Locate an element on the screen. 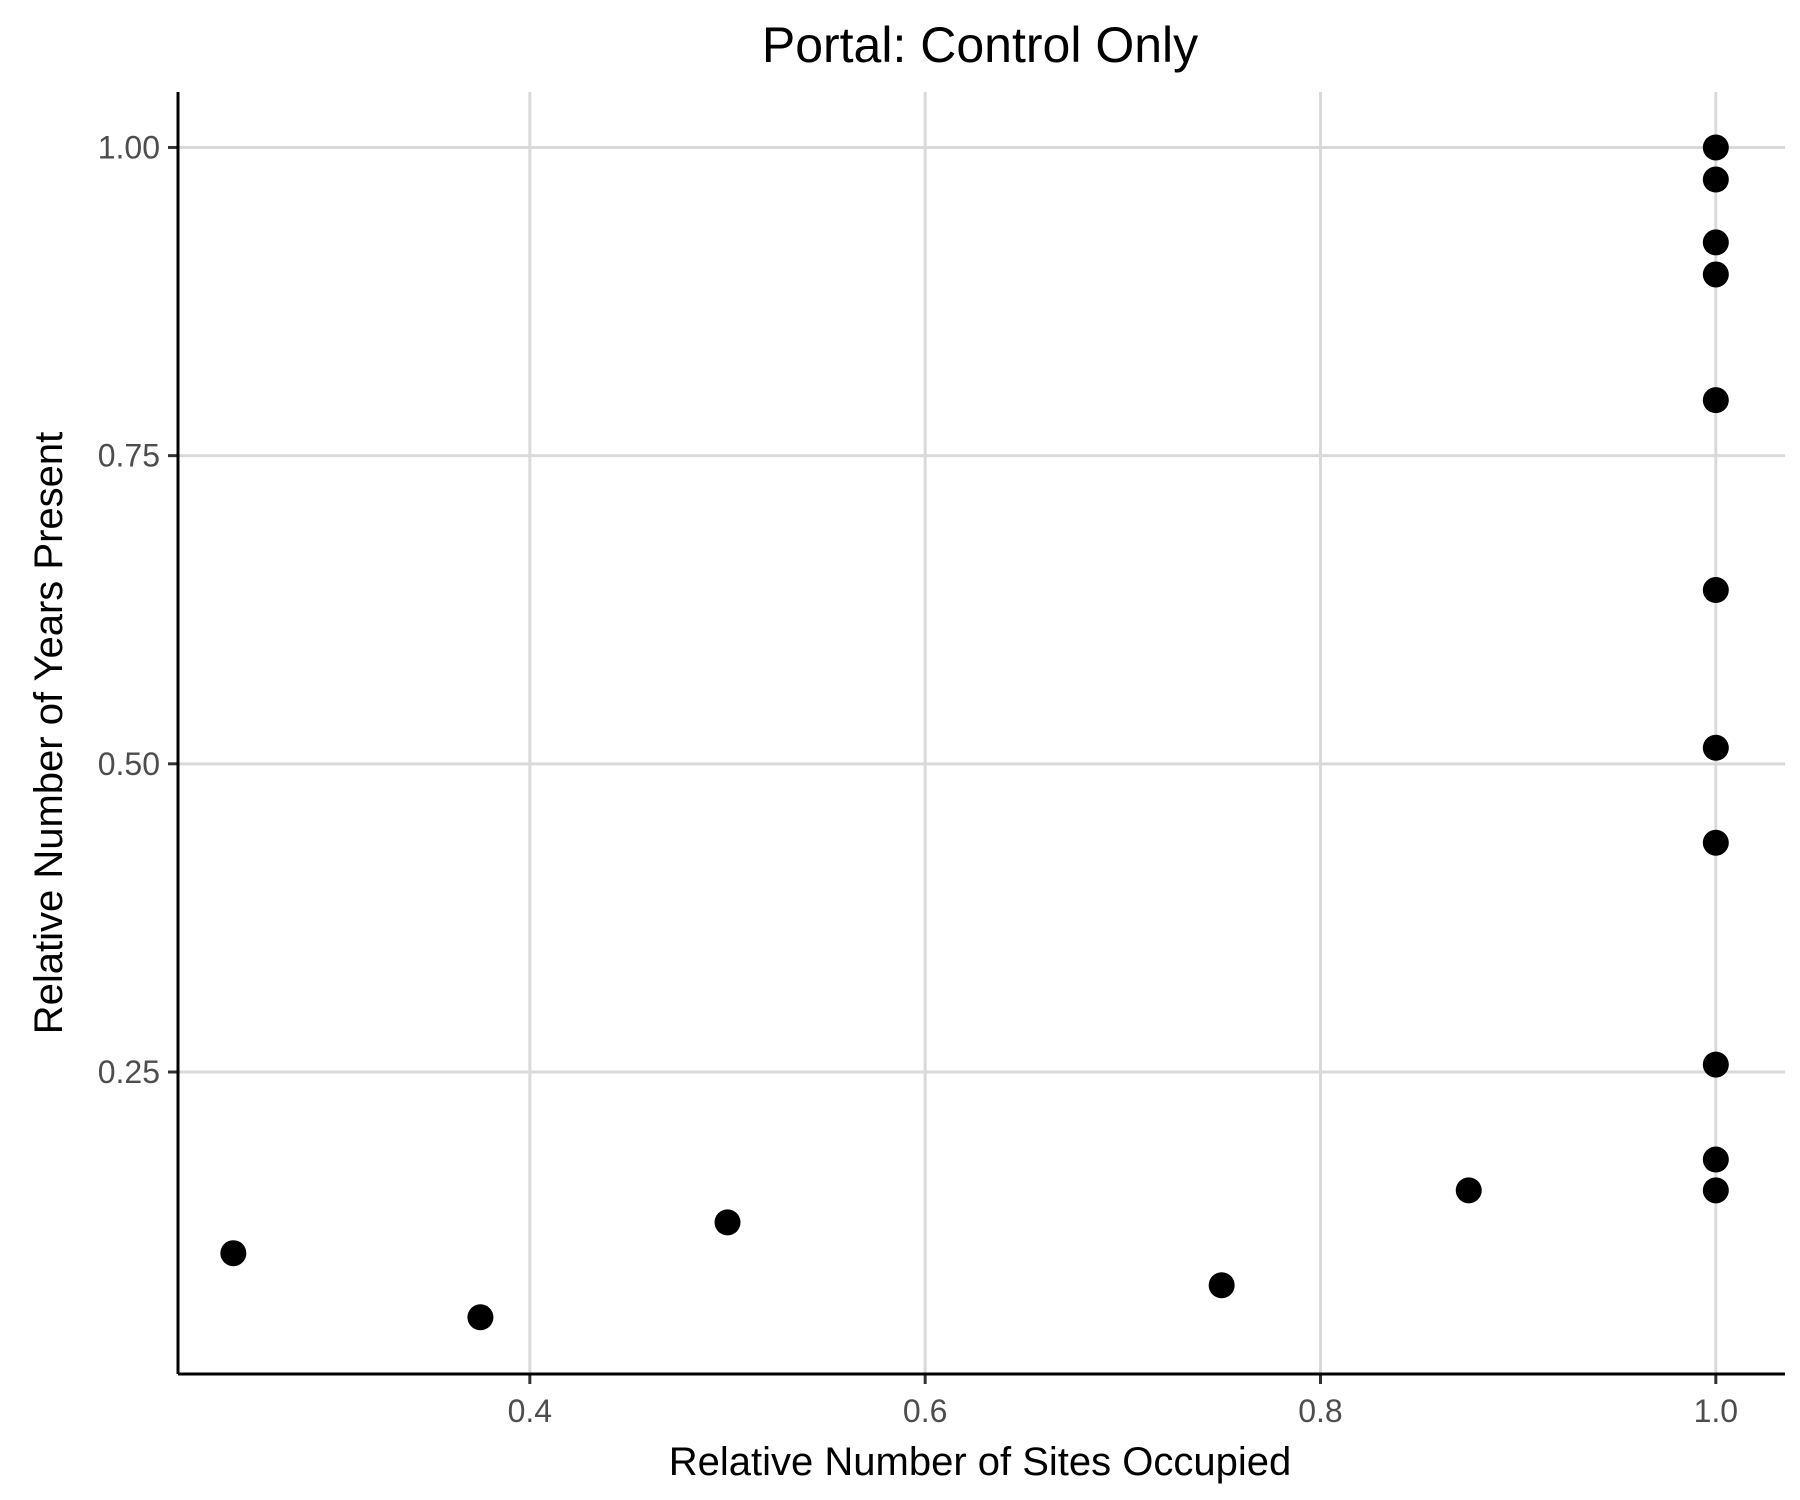 The width and height of the screenshot is (1800, 1500). x-axis-title: Relative Number of Sites Occupied is located at coordinates (980, 1462).